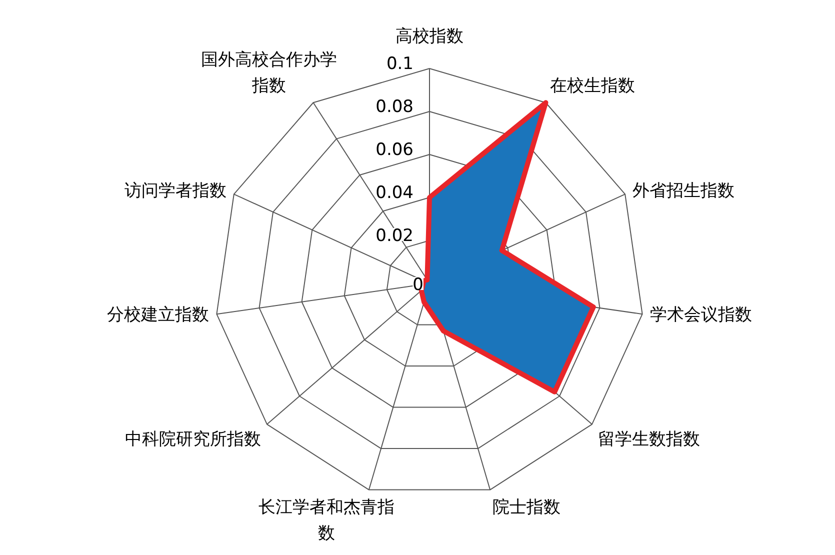 Image resolution: width=835 pixels, height=555 pixels. Describe the element at coordinates (326, 520) in the screenshot. I see `spoke-label: 长江学者和杰青指数` at that location.